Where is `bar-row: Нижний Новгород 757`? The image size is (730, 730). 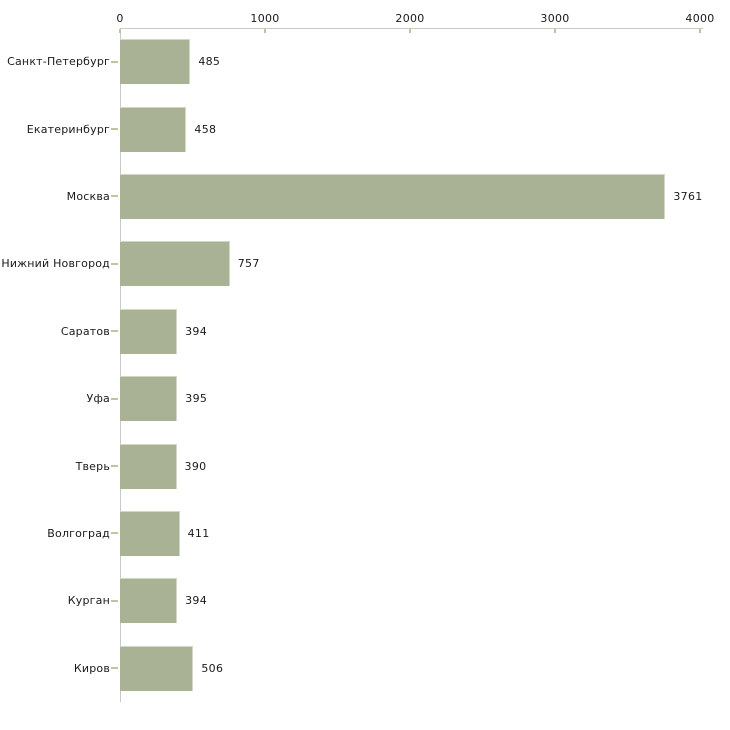 bar-row: Нижний Новгород 757 is located at coordinates (365, 263).